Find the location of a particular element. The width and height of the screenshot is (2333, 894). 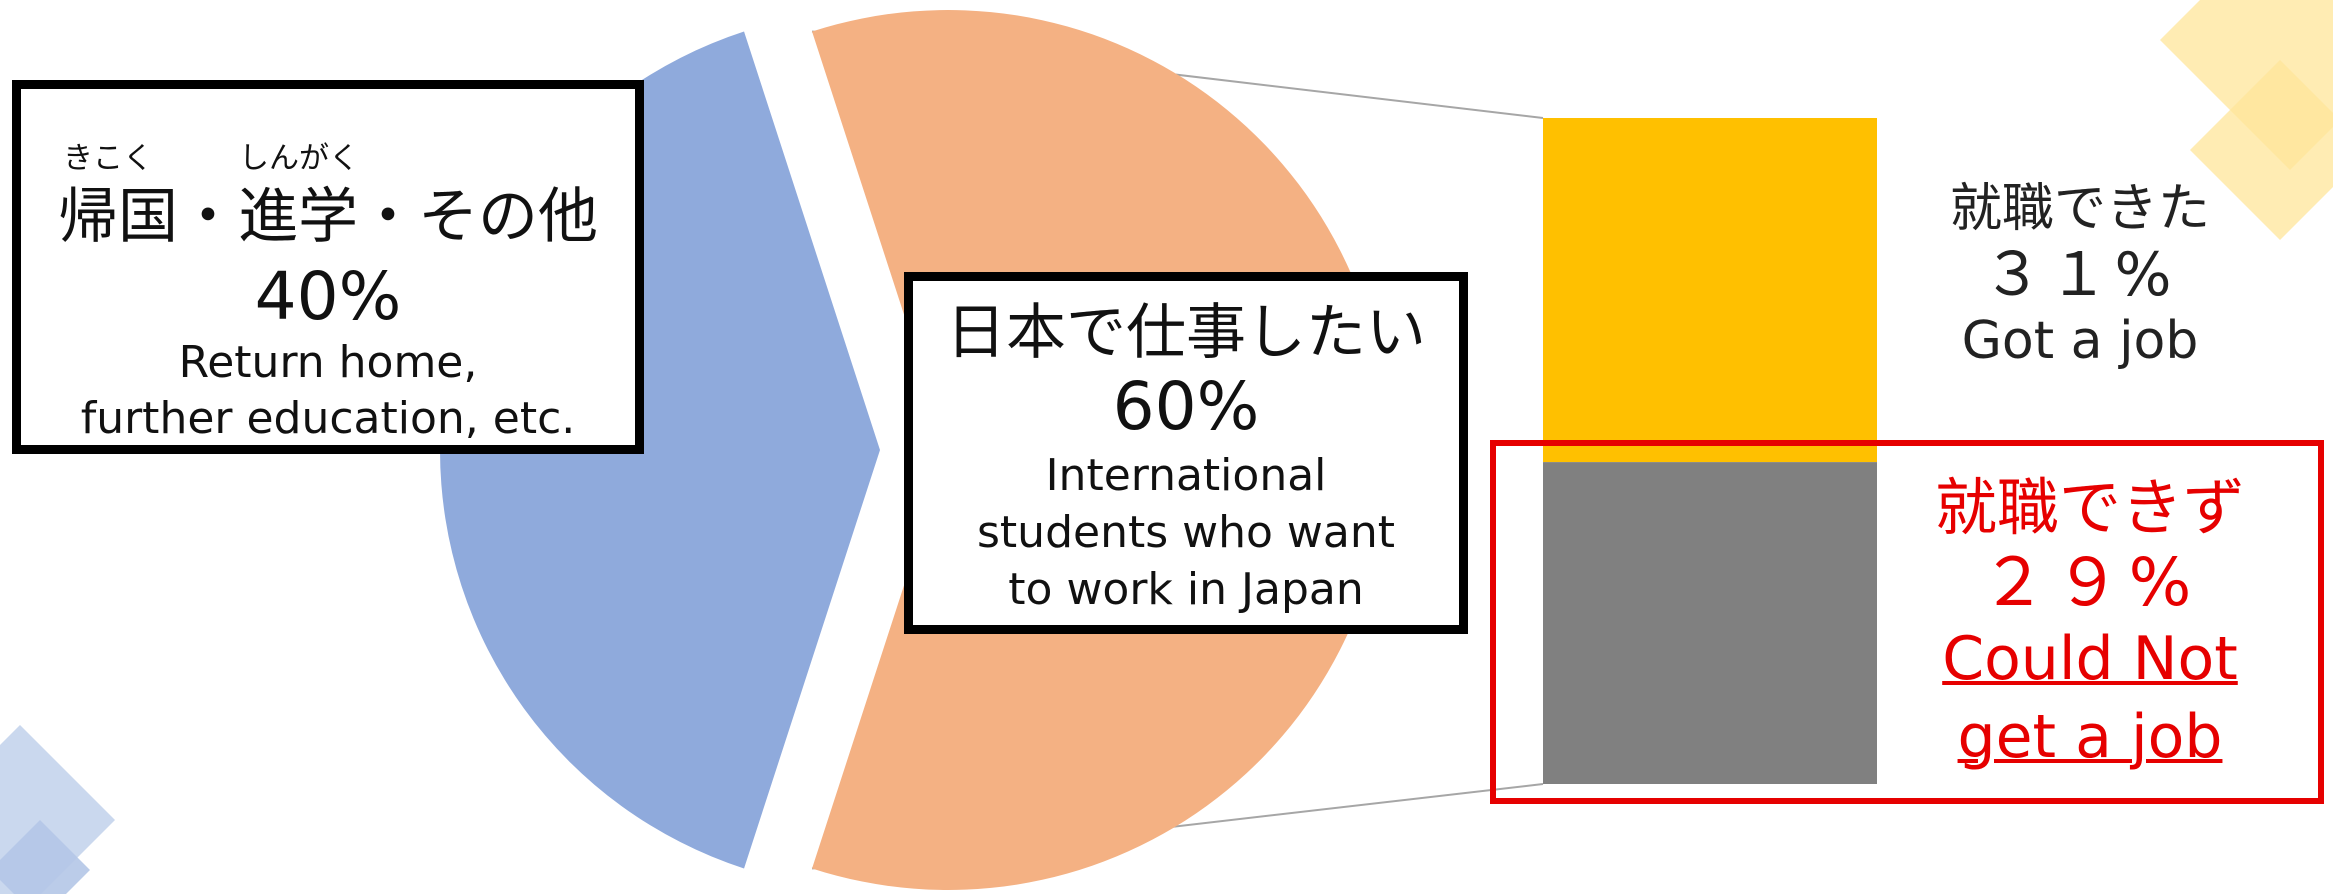

bar-segment-got-job is located at coordinates (1710, 290).